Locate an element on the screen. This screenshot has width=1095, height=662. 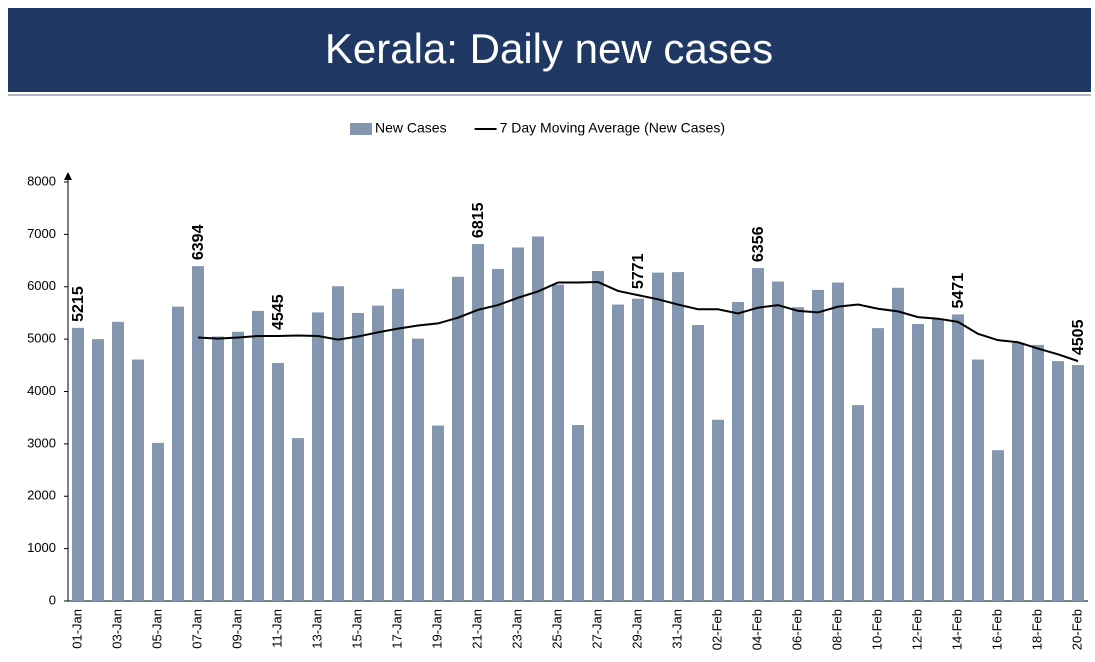
chart-title: Kerala: Daily new cases is located at coordinates (549, 48).